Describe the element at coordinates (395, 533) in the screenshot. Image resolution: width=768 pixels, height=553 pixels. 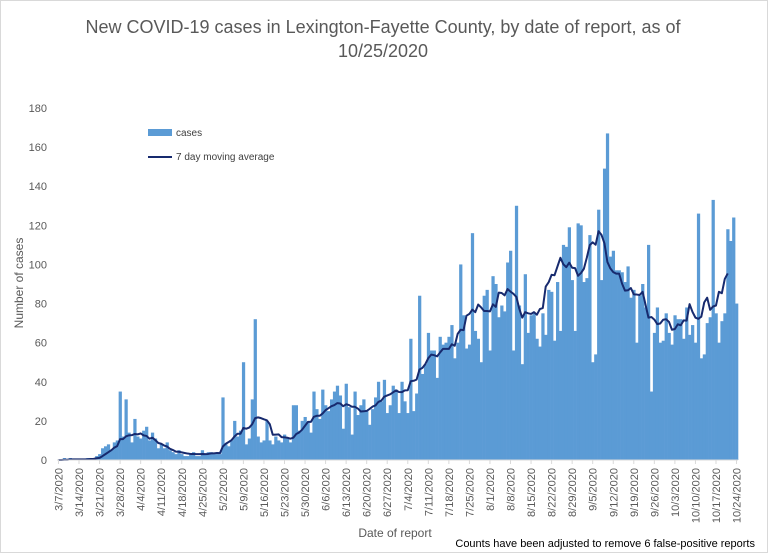
I see `x-axis-label: Date of report` at that location.